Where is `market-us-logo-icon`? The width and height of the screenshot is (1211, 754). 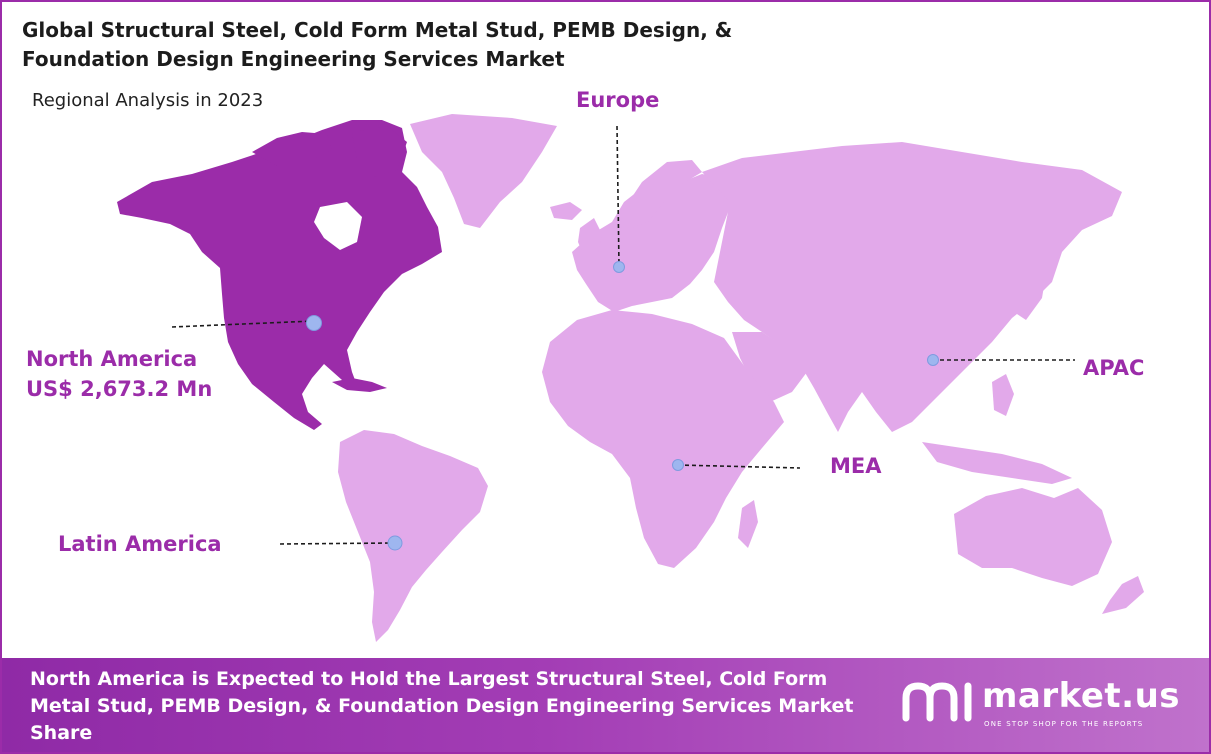
market-us-logo-icon is located at coordinates (937, 702).